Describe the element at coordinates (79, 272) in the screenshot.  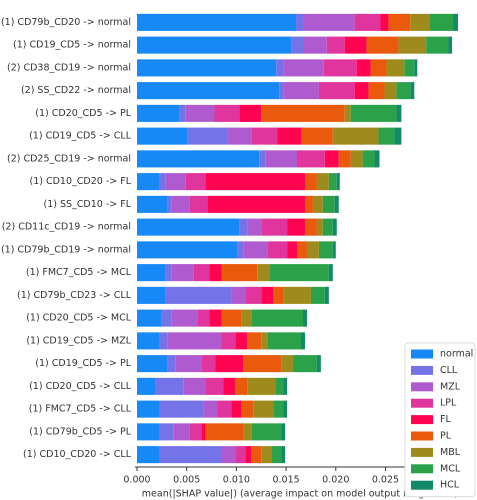
I see `y-tick-label: (1) FMC7_CD5 -> MCL` at that location.